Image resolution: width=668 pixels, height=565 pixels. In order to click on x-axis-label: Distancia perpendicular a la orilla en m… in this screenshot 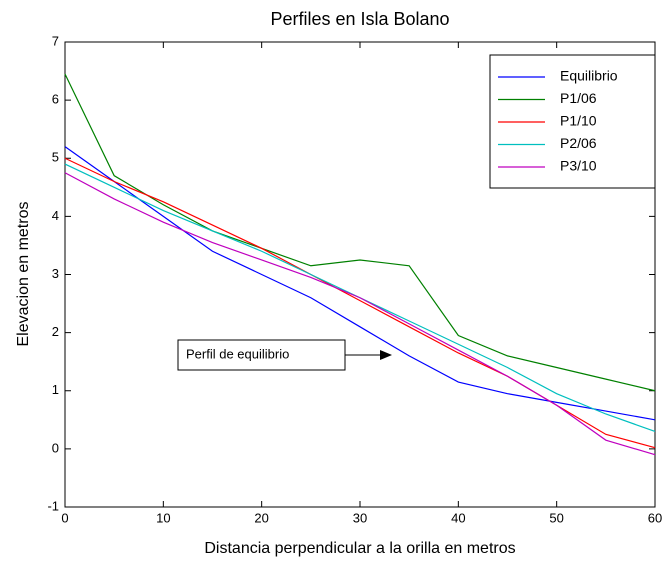, I will do `click(359, 548)`.